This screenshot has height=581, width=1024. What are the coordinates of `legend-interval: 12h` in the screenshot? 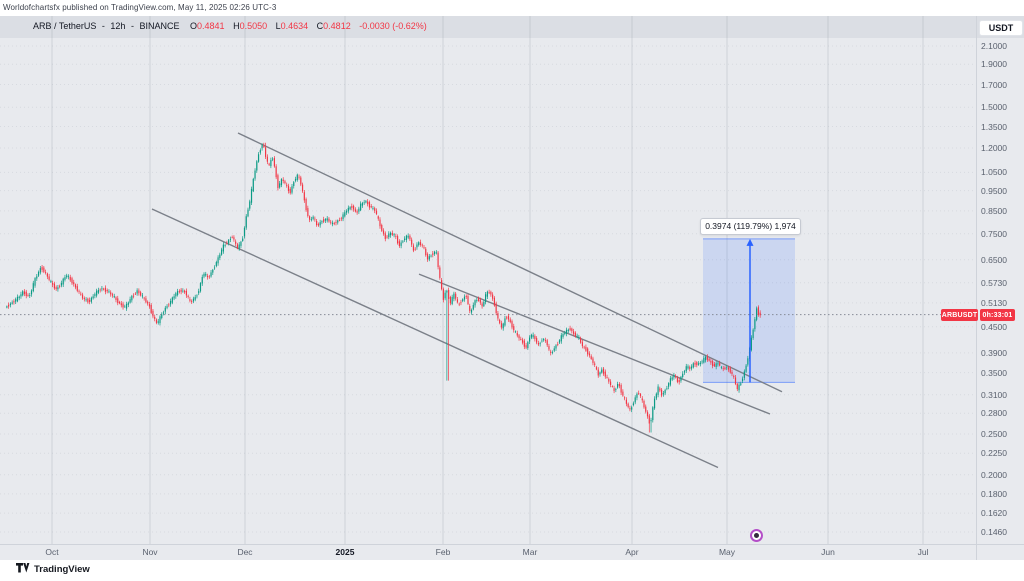 It's located at (118, 26).